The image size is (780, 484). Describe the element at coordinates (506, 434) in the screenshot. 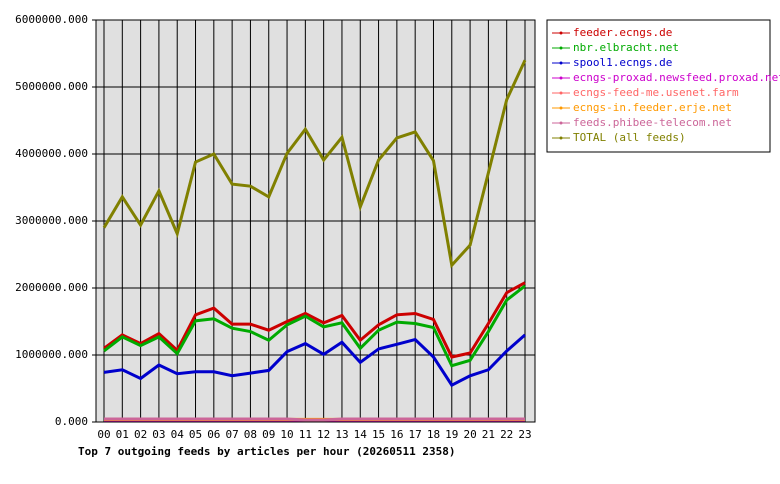

I see `x-tick-label: 22` at that location.